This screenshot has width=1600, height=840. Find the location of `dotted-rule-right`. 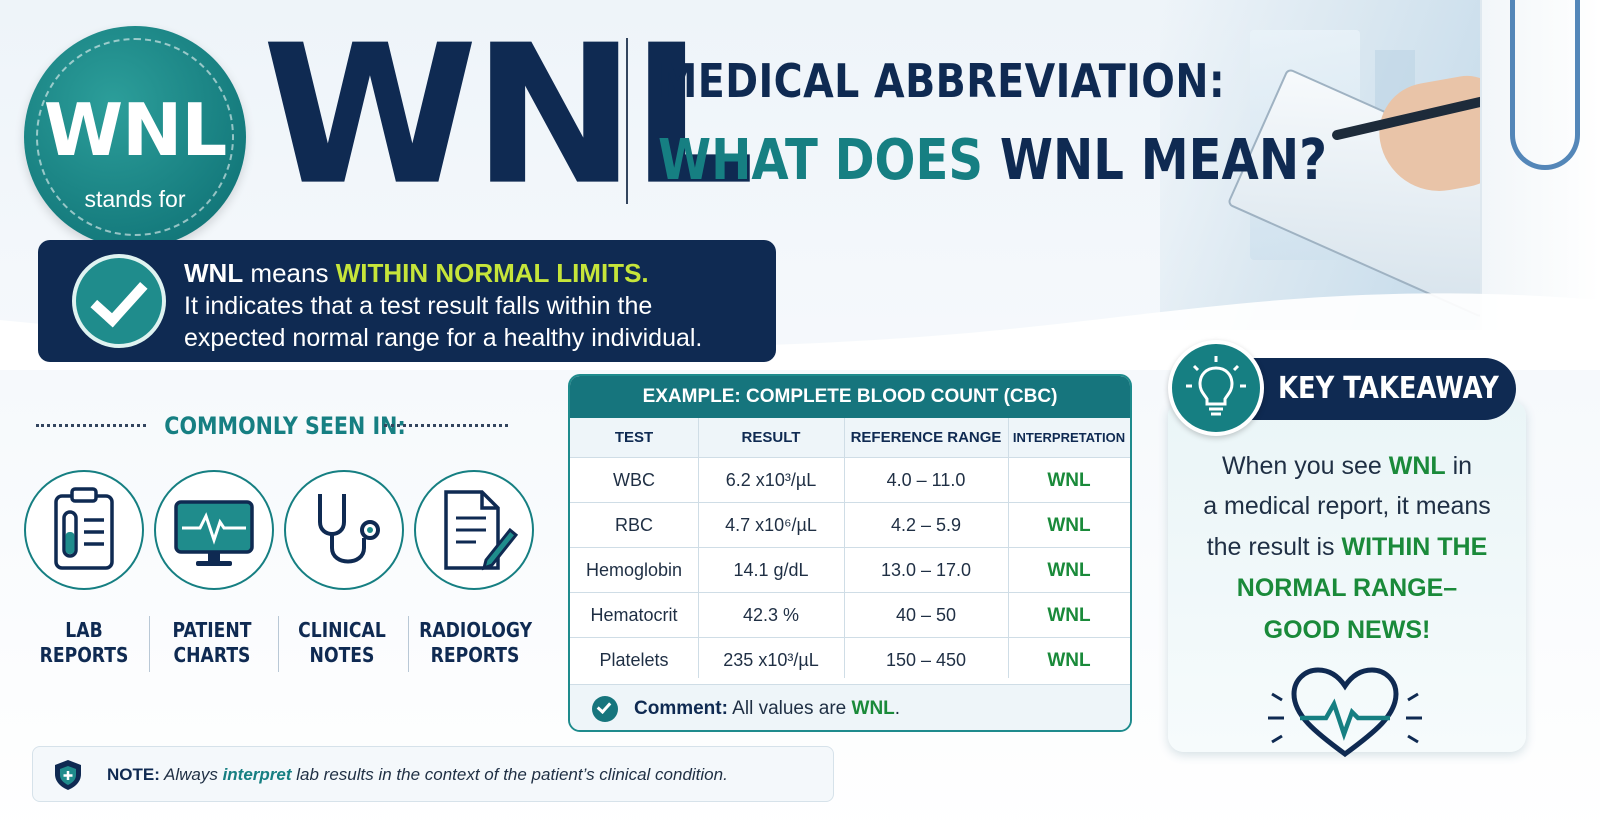

dotted-rule-right is located at coordinates (446, 425).